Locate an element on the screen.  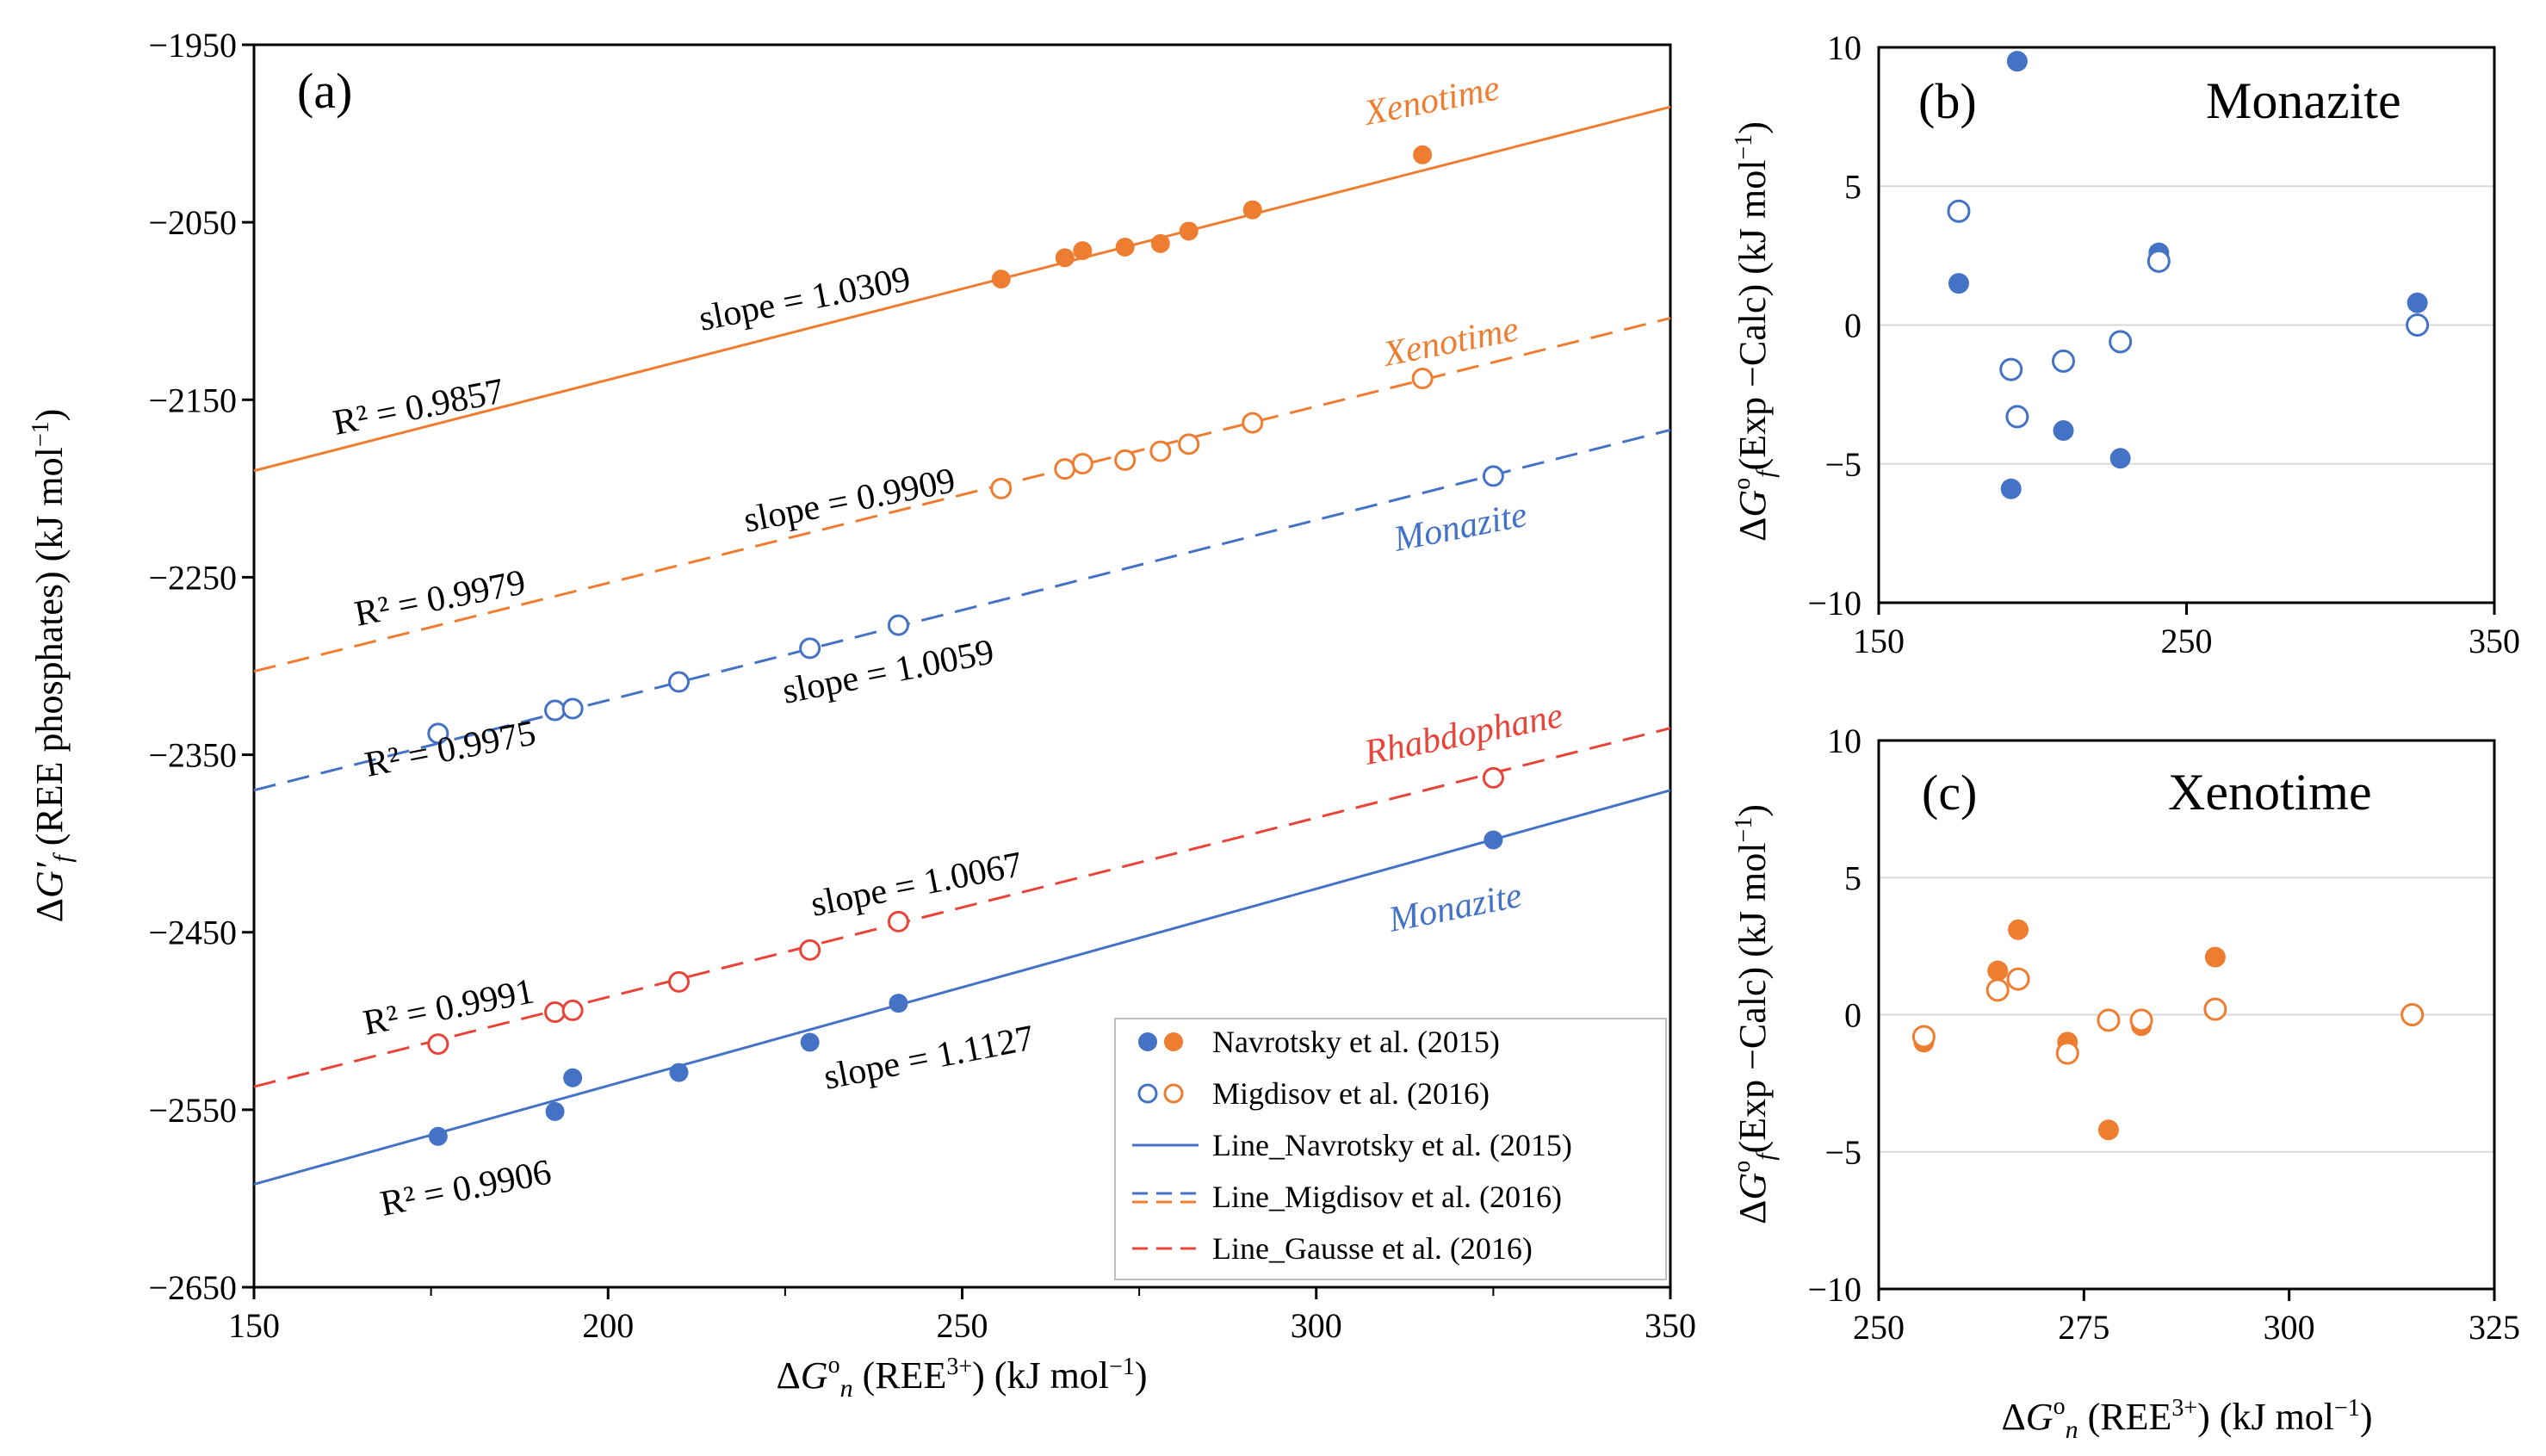
panel-a-label: (a) is located at coordinates (325, 91).